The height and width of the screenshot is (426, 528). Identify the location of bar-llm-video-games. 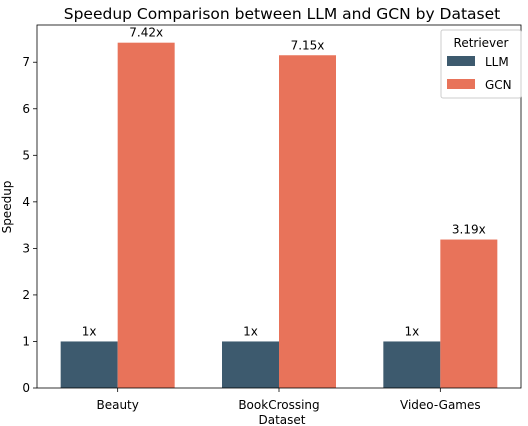
(412, 364).